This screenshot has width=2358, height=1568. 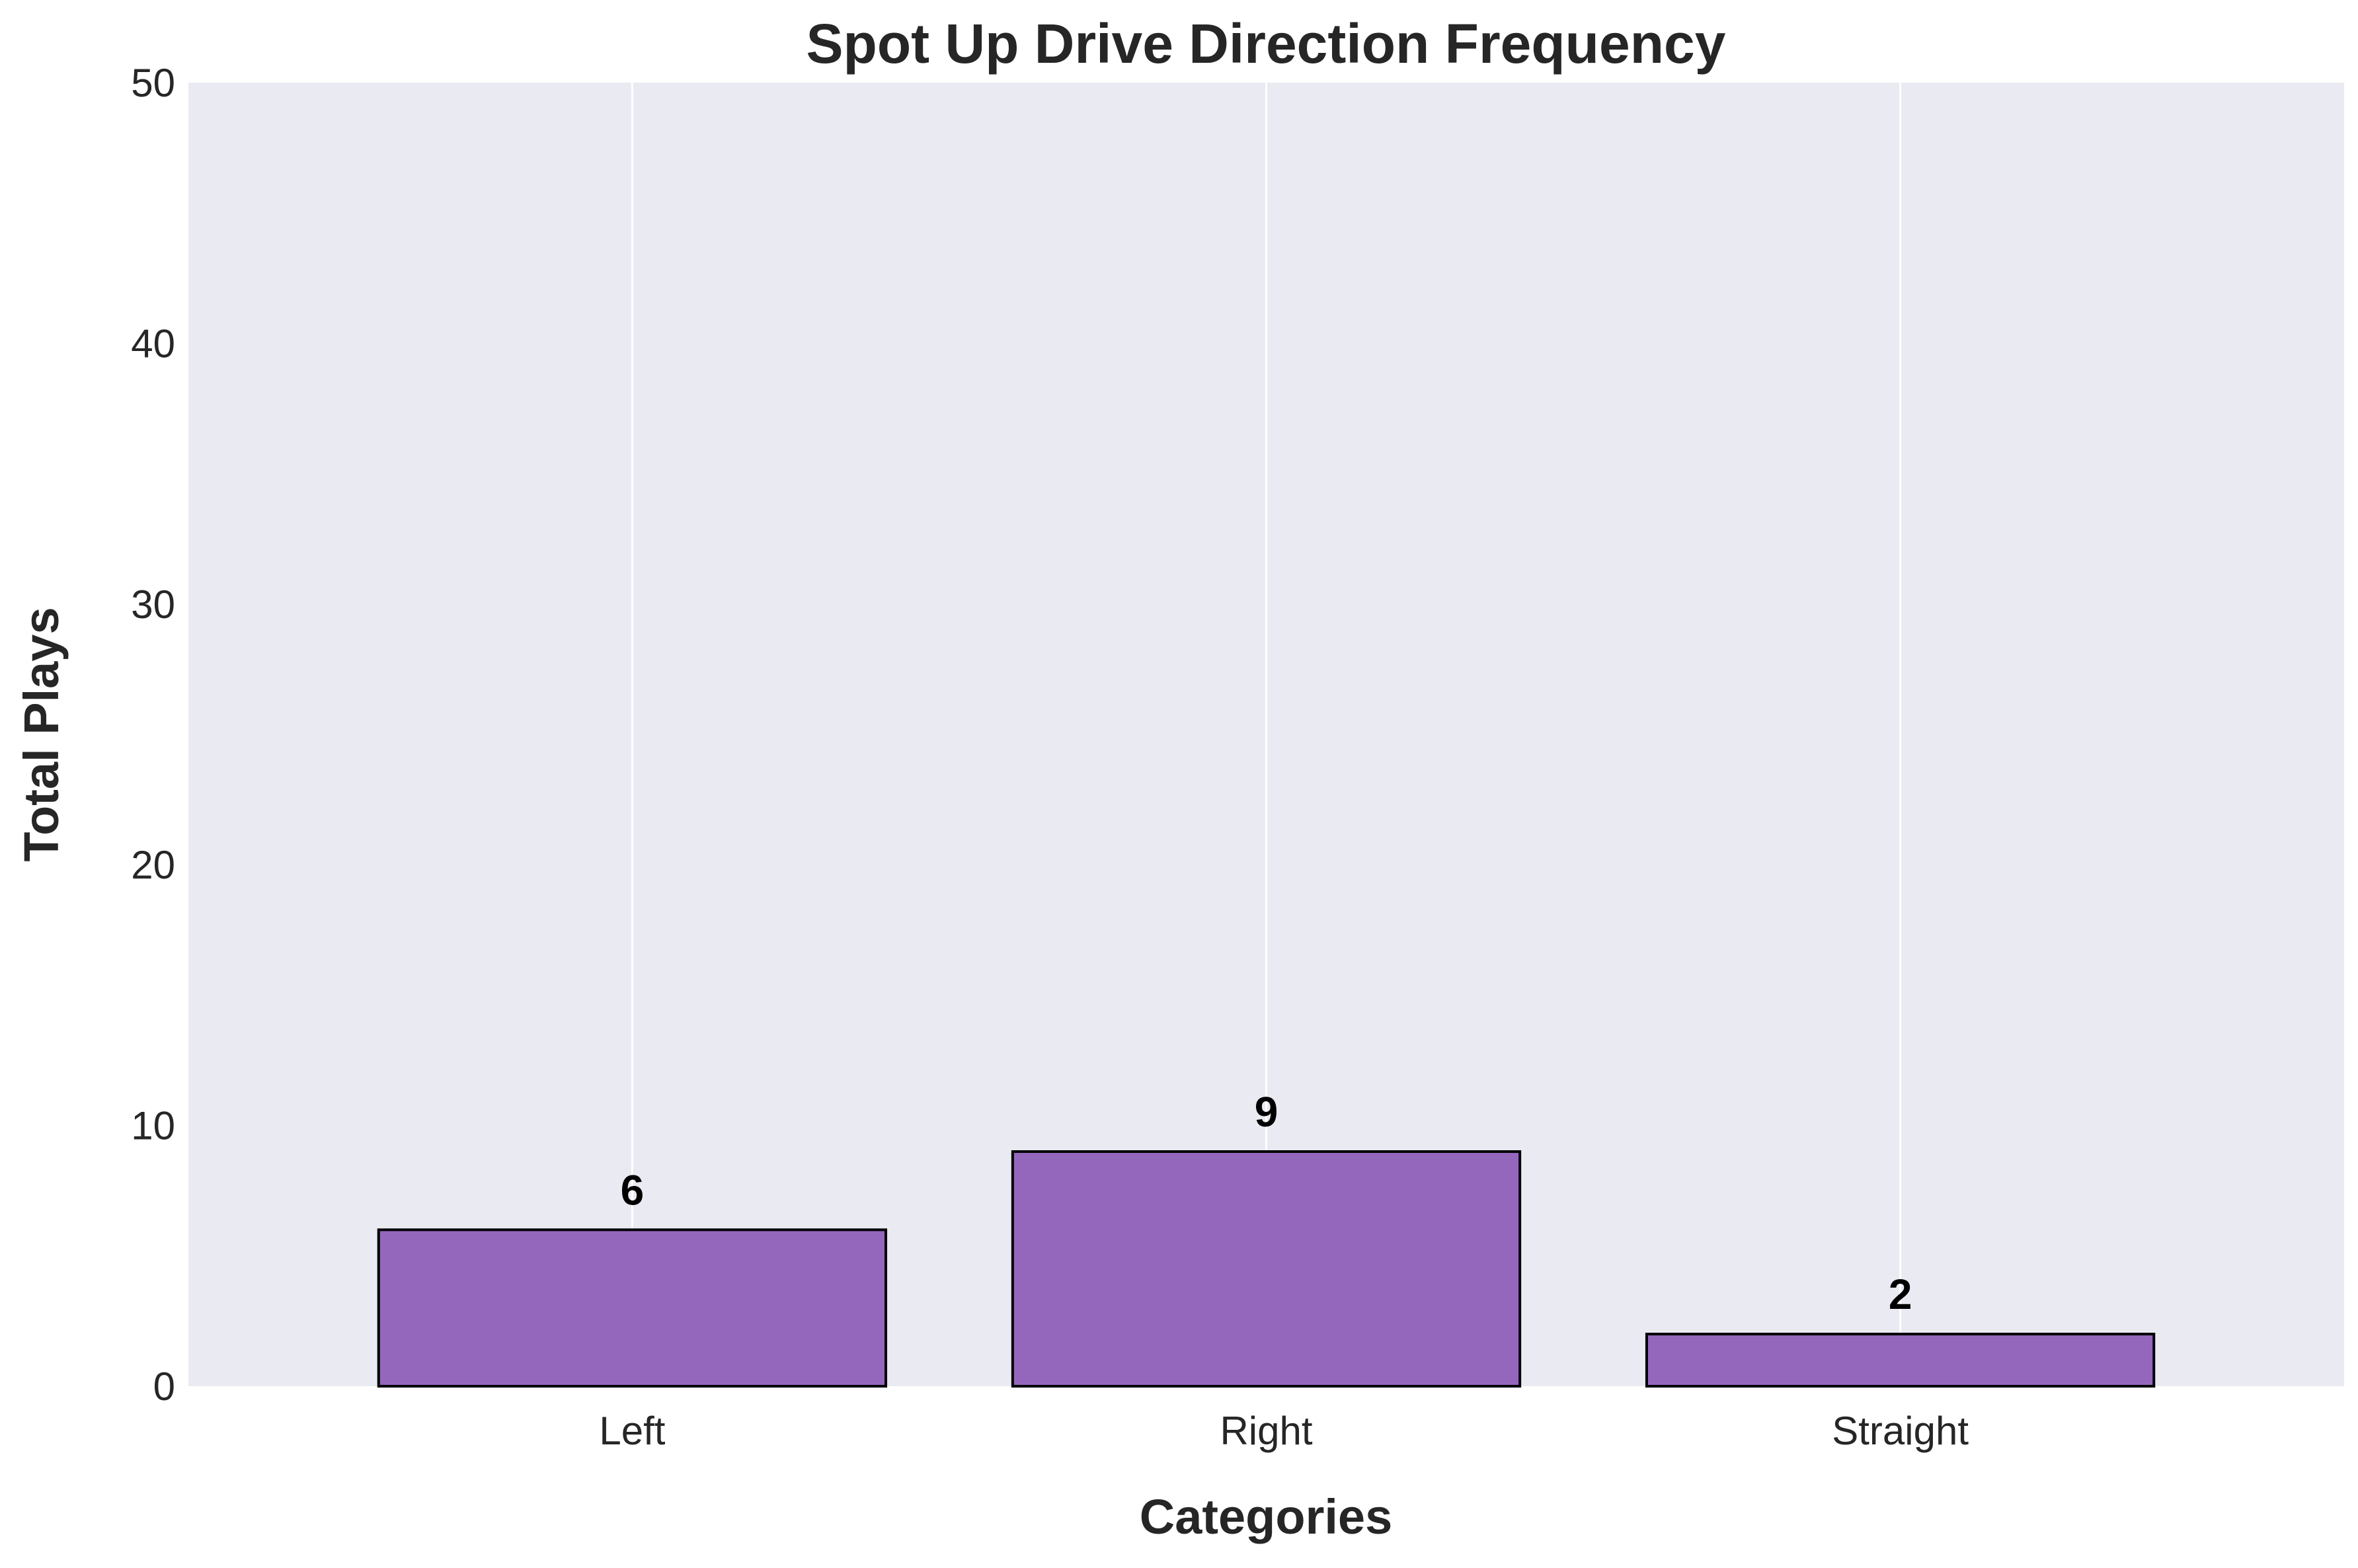 What do you see at coordinates (1900, 1294) in the screenshot?
I see `data-label-straight: 2` at bounding box center [1900, 1294].